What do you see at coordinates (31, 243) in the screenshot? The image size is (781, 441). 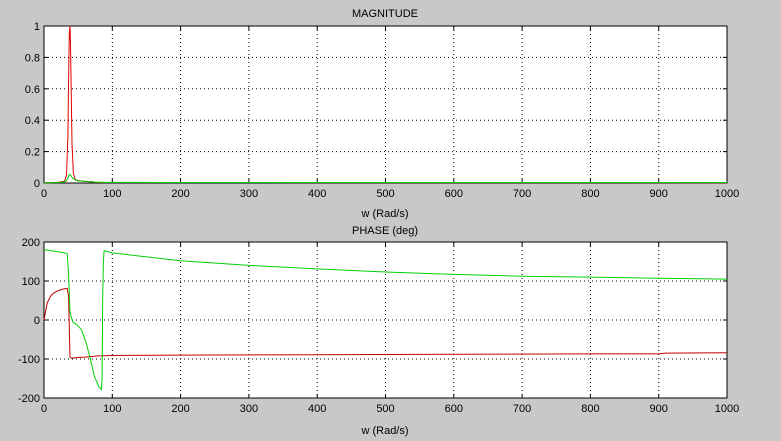 I see `y-tick-label: 200` at bounding box center [31, 243].